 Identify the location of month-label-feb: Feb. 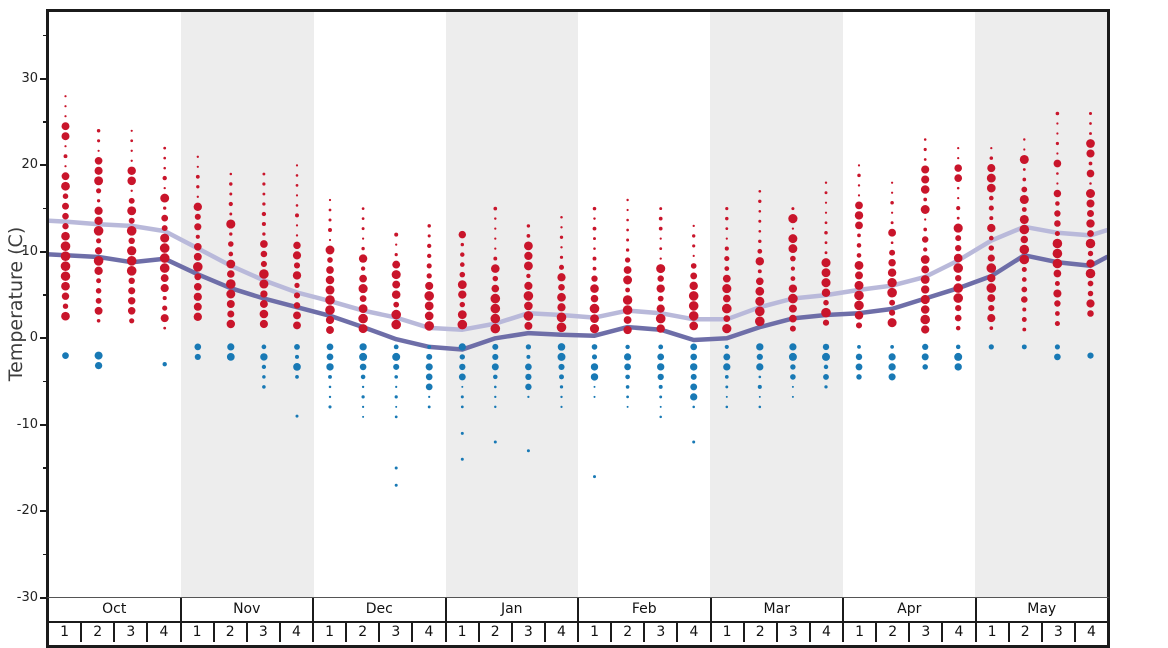
(645, 609).